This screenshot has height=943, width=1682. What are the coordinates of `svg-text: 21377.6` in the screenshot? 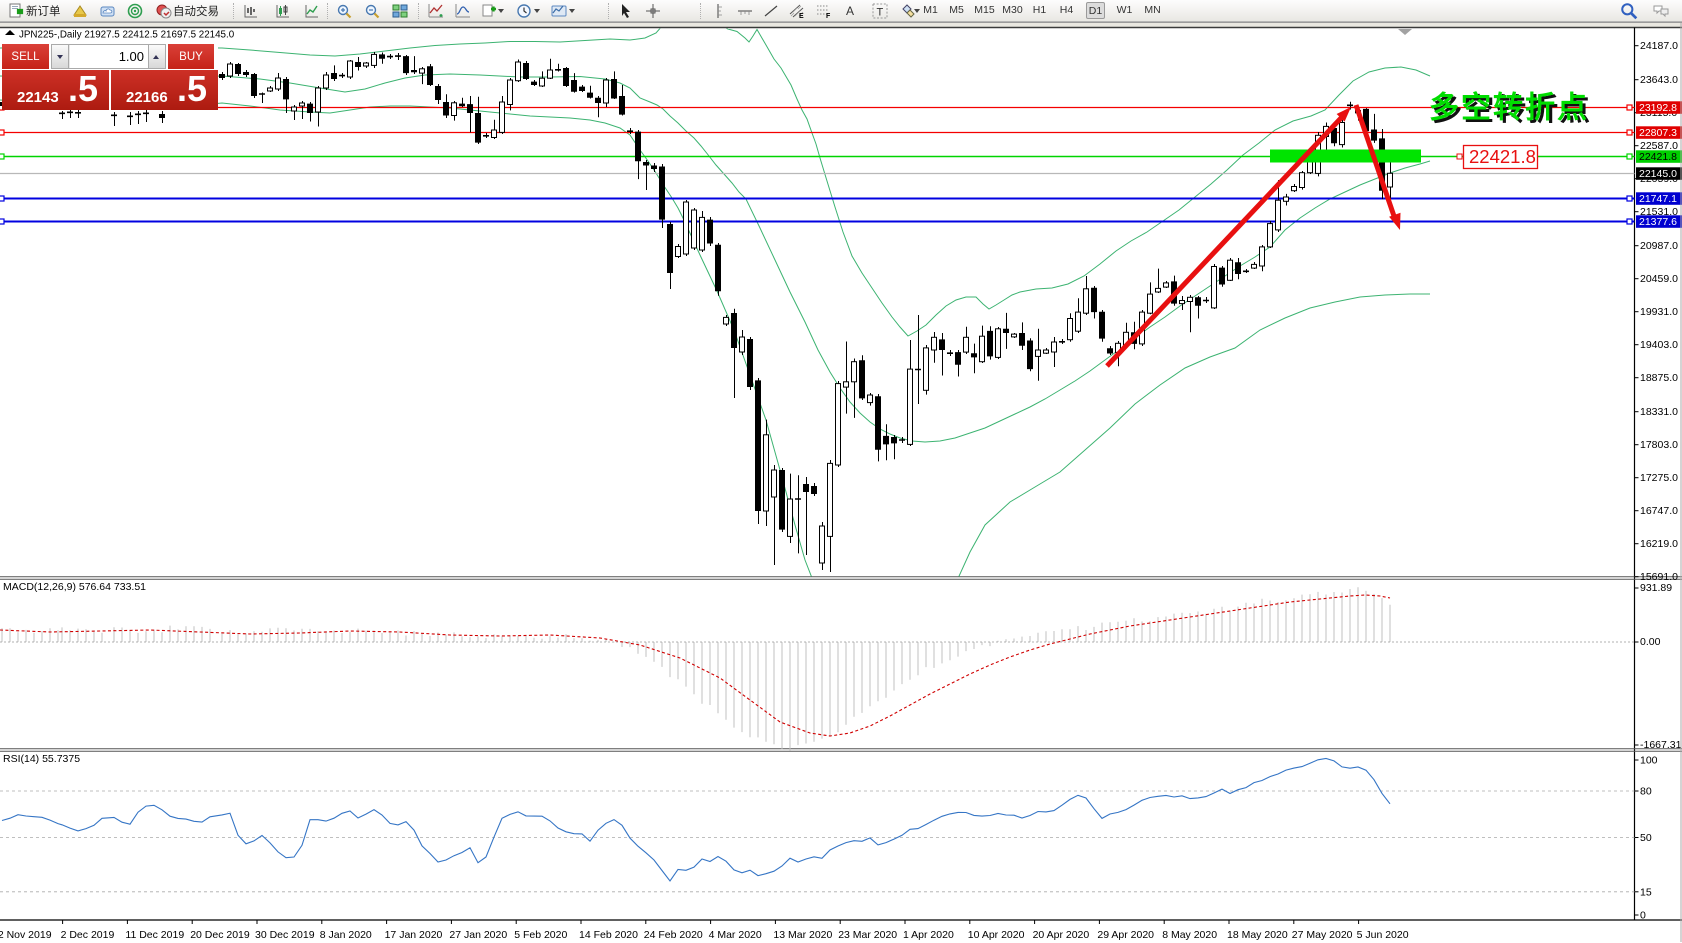 It's located at (1658, 222).